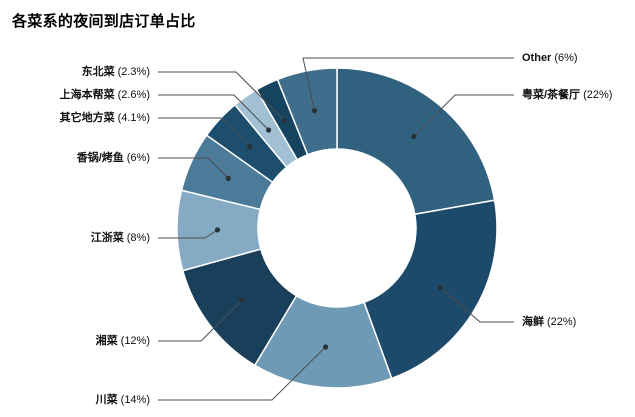 The width and height of the screenshot is (635, 417). I want to click on slice-percent: (2.3%), so click(133, 72).